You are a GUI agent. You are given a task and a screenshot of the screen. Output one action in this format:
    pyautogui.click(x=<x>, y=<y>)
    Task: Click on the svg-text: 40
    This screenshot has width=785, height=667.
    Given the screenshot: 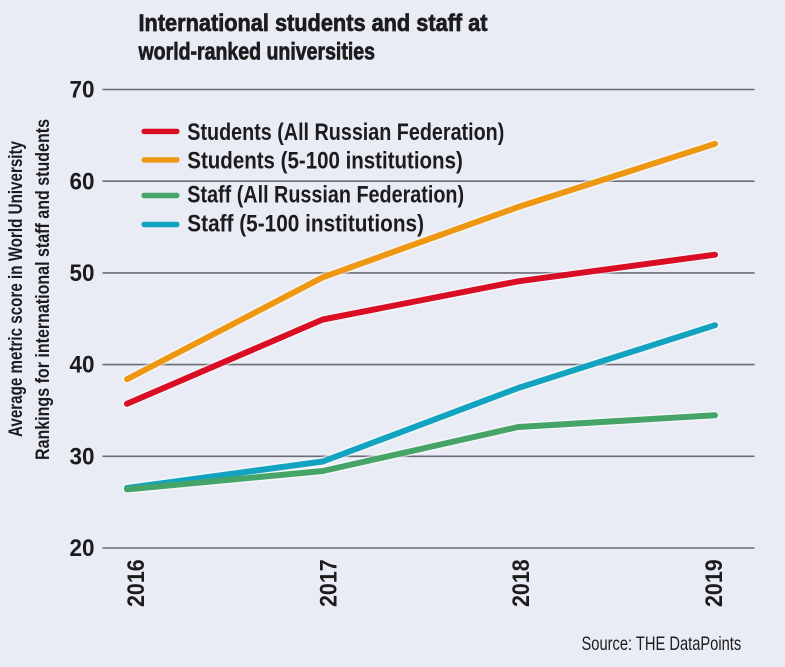 What is the action you would take?
    pyautogui.click(x=82, y=365)
    